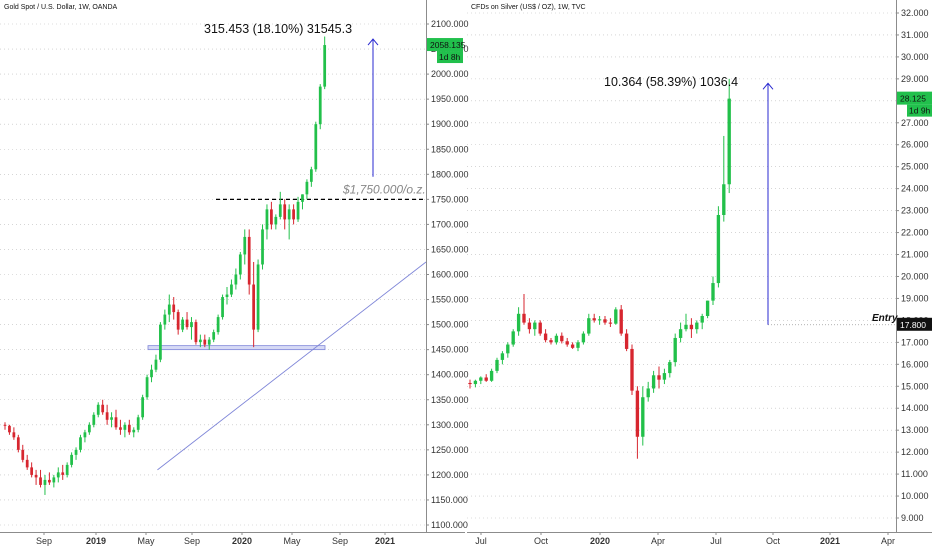 The height and width of the screenshot is (555, 932). What do you see at coordinates (915, 145) in the screenshot?
I see `y-tick-label: 26.000` at bounding box center [915, 145].